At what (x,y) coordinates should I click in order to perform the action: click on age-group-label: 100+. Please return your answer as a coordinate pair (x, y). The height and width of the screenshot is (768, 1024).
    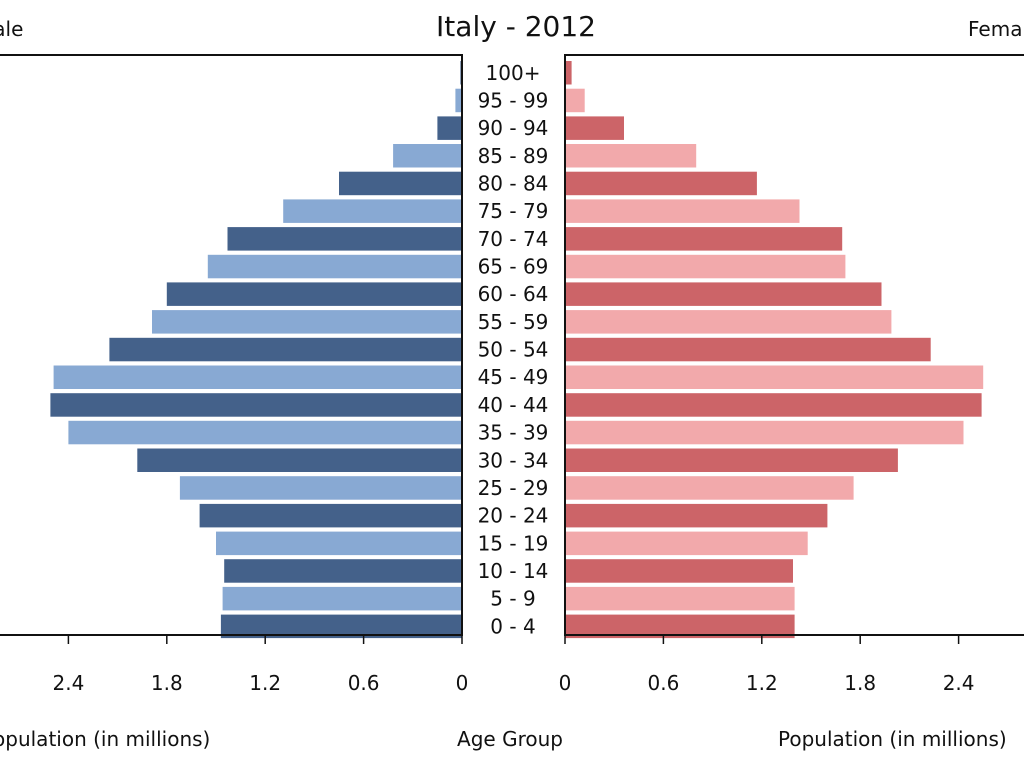
    Looking at the image, I should click on (513, 73).